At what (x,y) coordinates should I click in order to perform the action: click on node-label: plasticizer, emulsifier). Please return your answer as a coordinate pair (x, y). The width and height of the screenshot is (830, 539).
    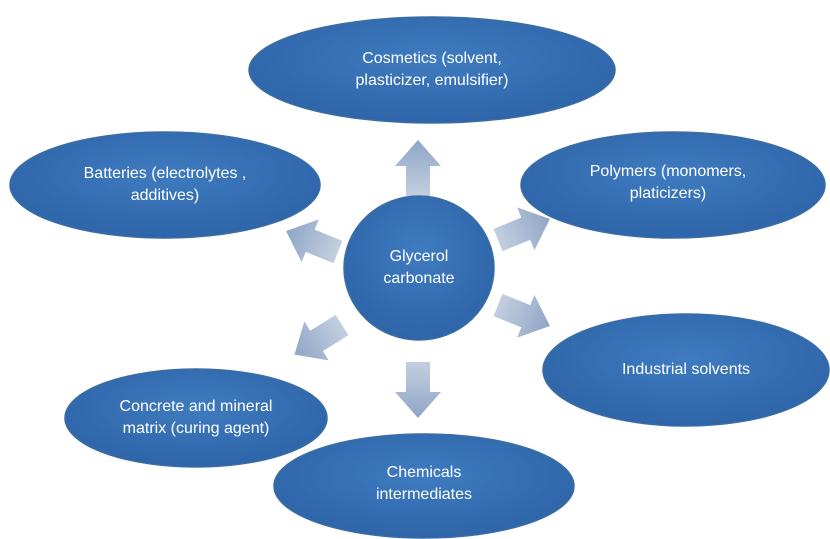
    Looking at the image, I should click on (432, 80).